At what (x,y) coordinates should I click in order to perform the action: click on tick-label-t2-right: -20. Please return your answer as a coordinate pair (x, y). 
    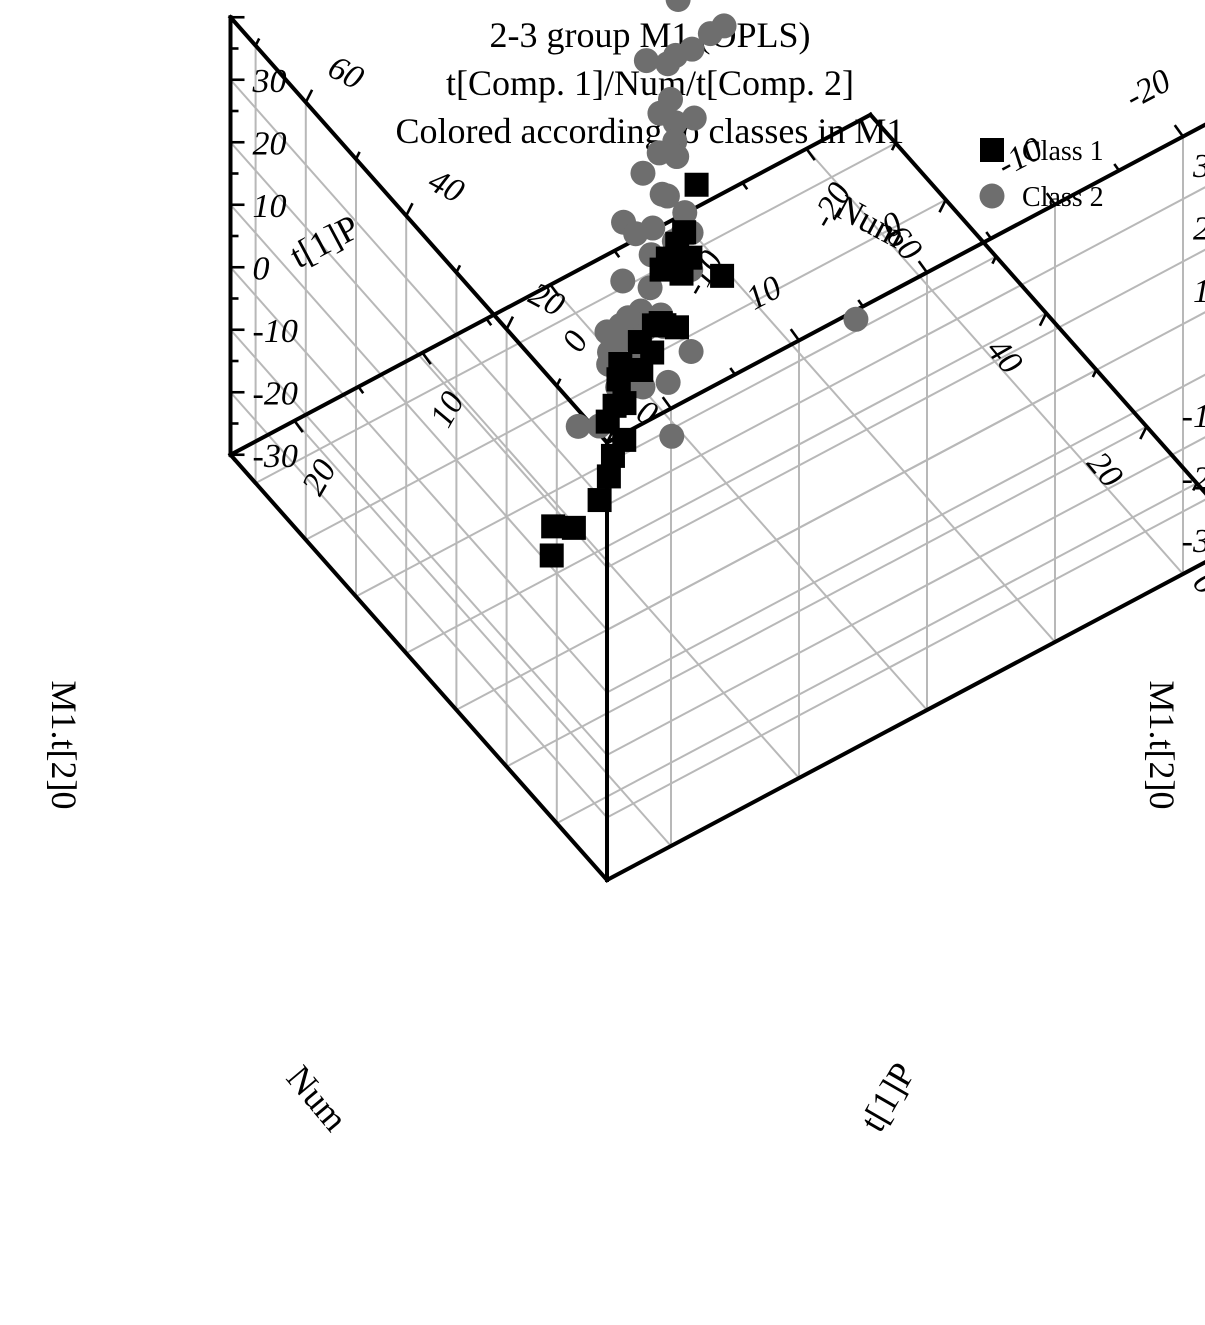
    Looking at the image, I should click on (275, 393).